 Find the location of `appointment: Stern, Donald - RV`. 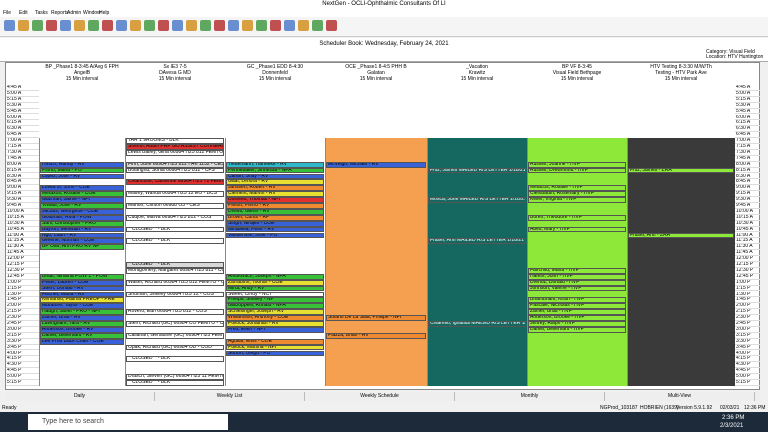

appointment: Stern, Donald - RV is located at coordinates (82, 288).